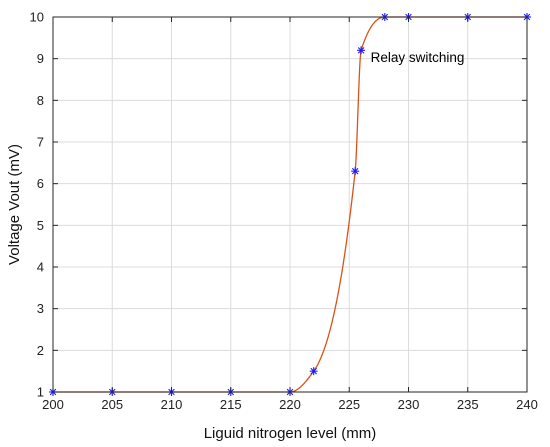  I want to click on x-tick-label: 205, so click(112, 404).